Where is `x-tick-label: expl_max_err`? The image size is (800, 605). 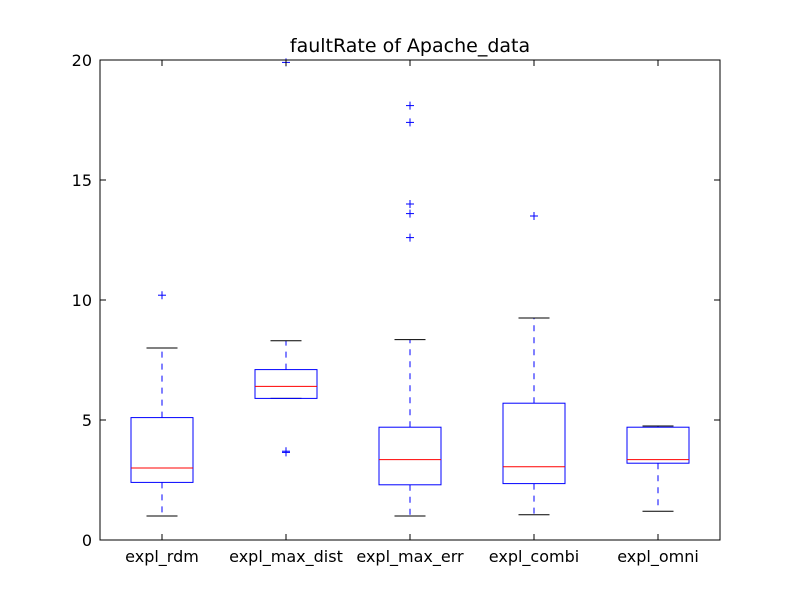 x-tick-label: expl_max_err is located at coordinates (410, 557).